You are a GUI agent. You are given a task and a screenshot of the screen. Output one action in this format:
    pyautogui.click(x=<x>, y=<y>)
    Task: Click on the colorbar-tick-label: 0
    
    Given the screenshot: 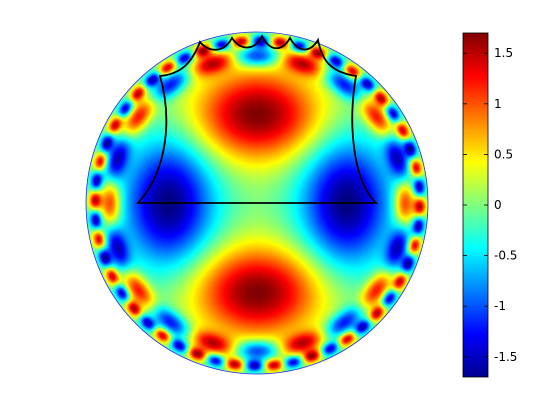 What is the action you would take?
    pyautogui.click(x=498, y=205)
    